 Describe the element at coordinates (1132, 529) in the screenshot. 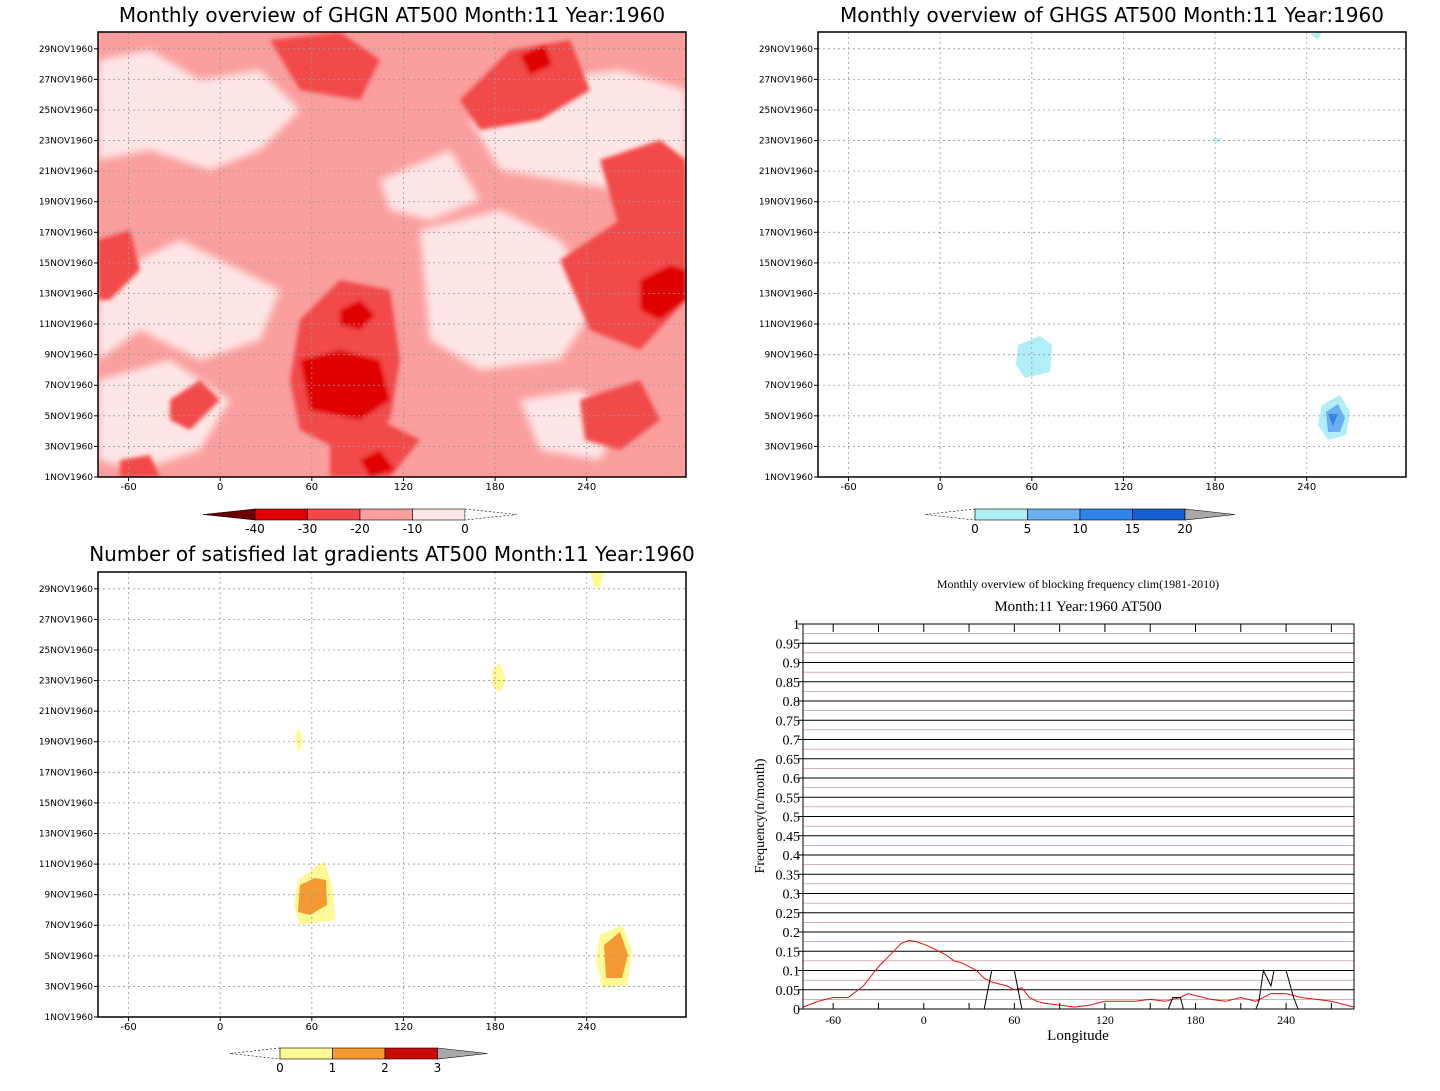

I see `colorbar-label: 15` at that location.